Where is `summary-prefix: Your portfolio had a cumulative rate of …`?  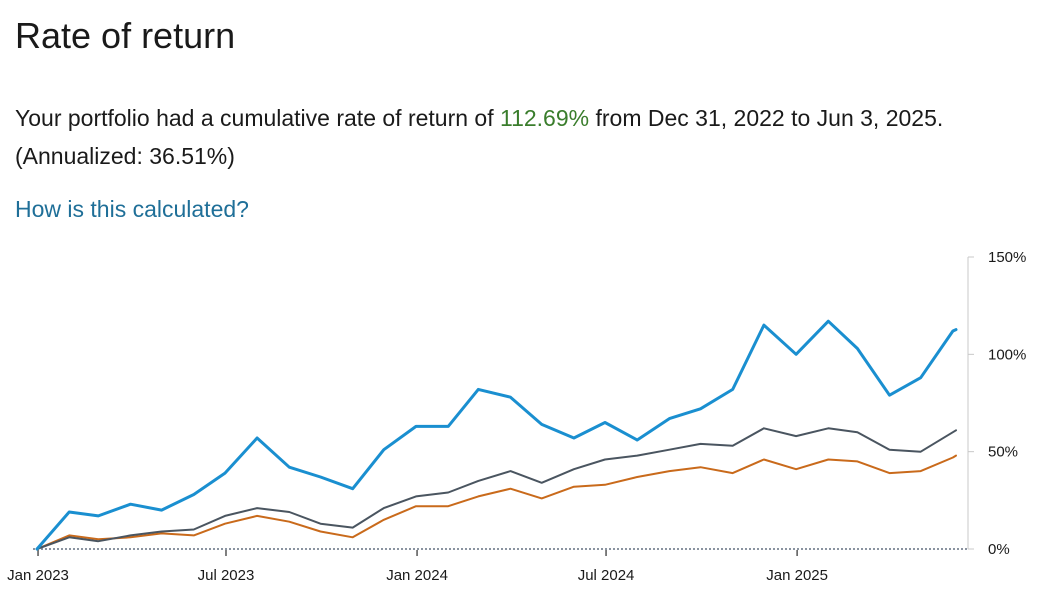
summary-prefix: Your portfolio had a cumulative rate of … is located at coordinates (257, 118).